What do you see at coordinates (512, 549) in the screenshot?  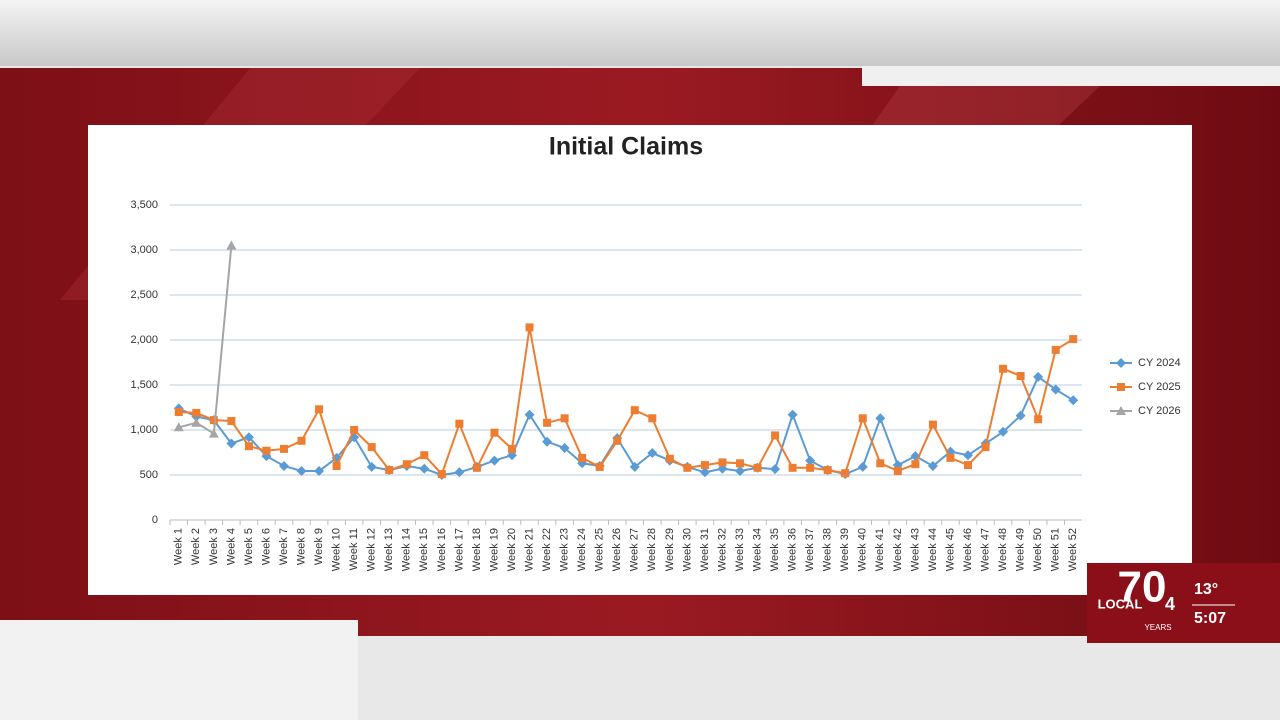 I see `x-tick-label: Week 20` at bounding box center [512, 549].